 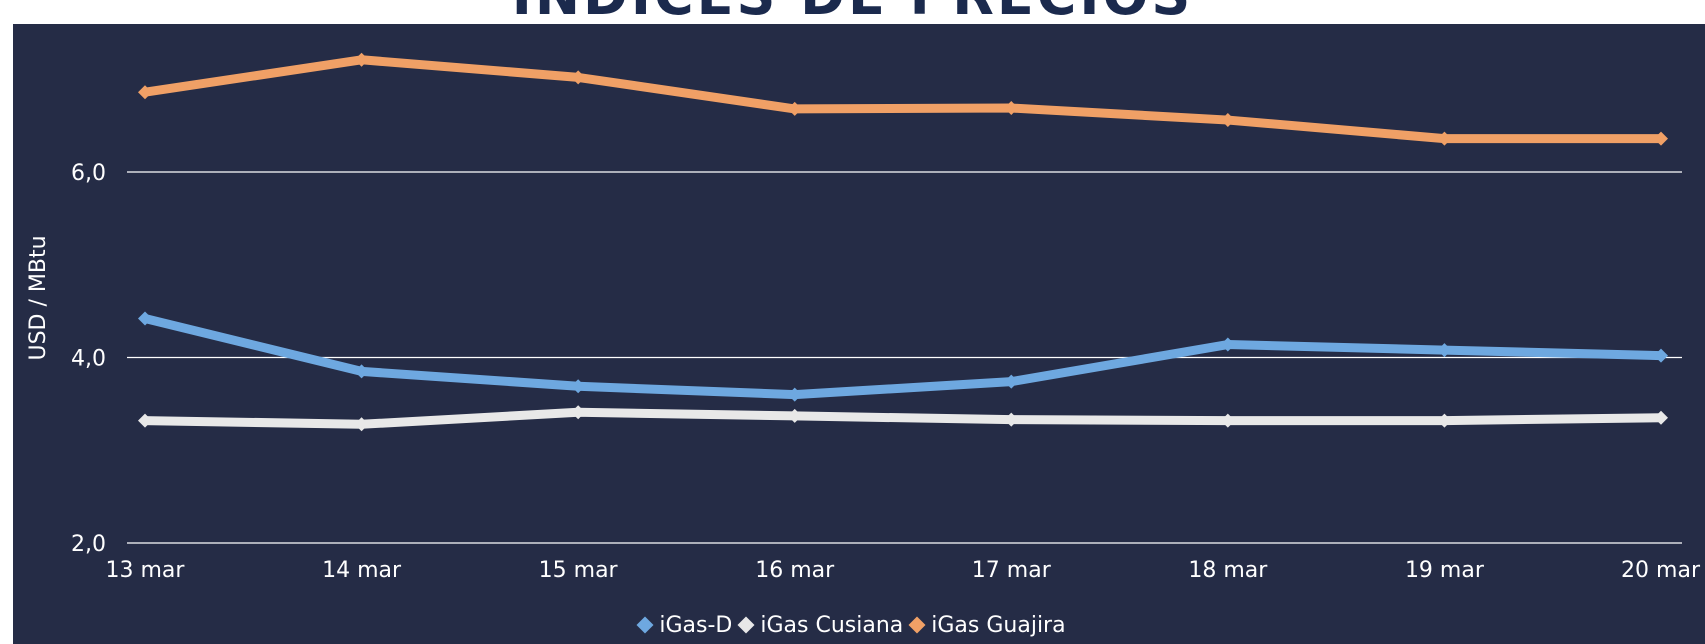 I want to click on x-tick-label: 16 mar, so click(x=795, y=570).